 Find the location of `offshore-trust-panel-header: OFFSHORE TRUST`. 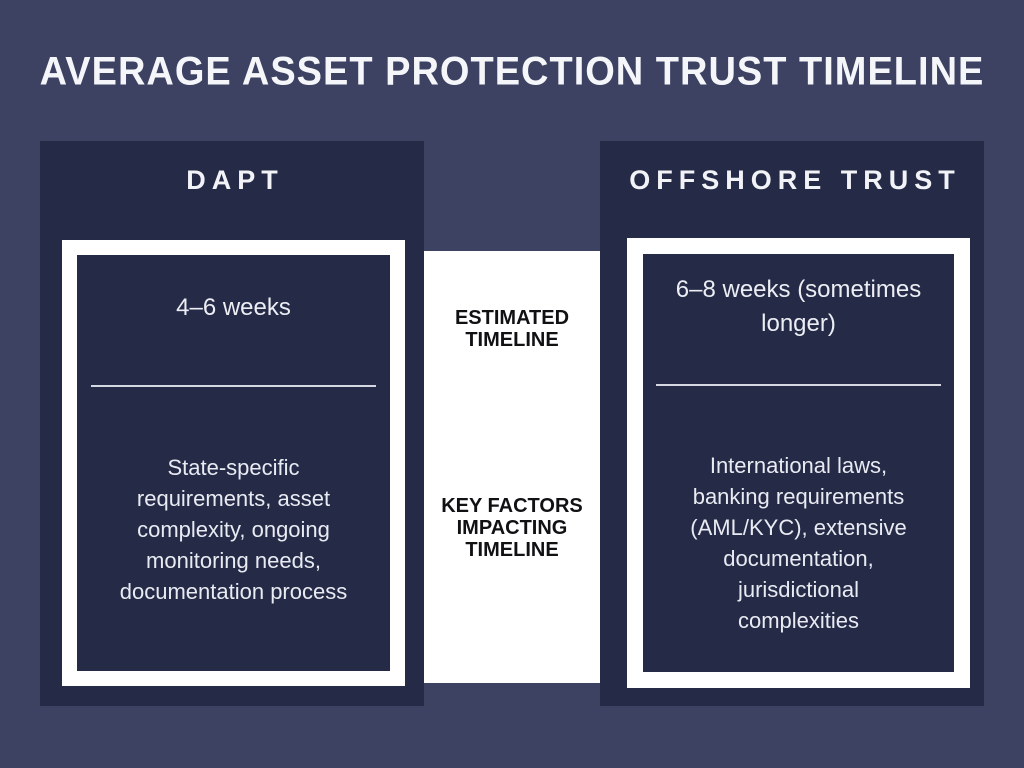

offshore-trust-panel-header: OFFSHORE TRUST is located at coordinates (795, 180).